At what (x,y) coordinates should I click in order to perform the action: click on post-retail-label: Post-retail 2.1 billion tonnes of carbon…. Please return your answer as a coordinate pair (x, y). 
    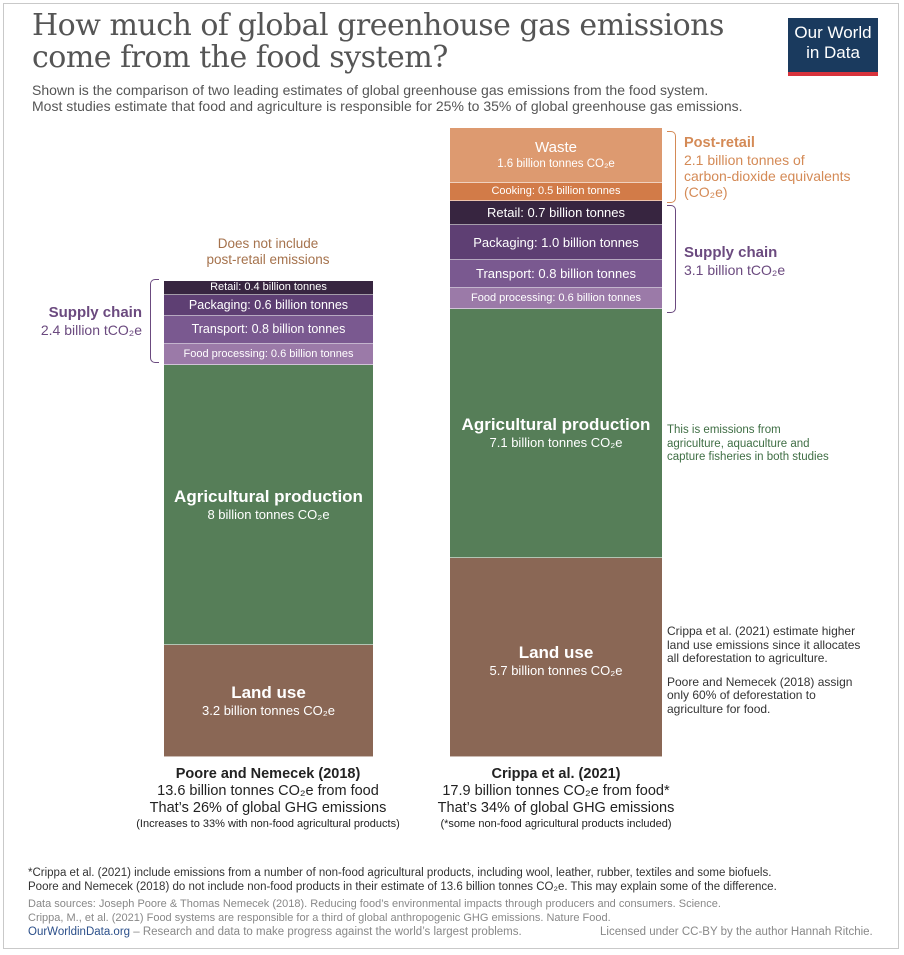
    Looking at the image, I should click on (789, 167).